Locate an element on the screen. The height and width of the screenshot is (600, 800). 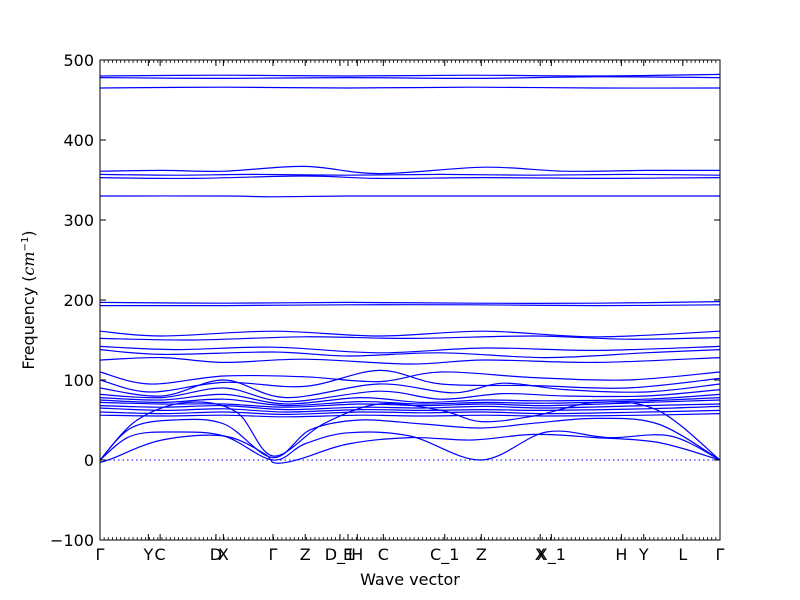
x-tick-label: L is located at coordinates (682, 554).